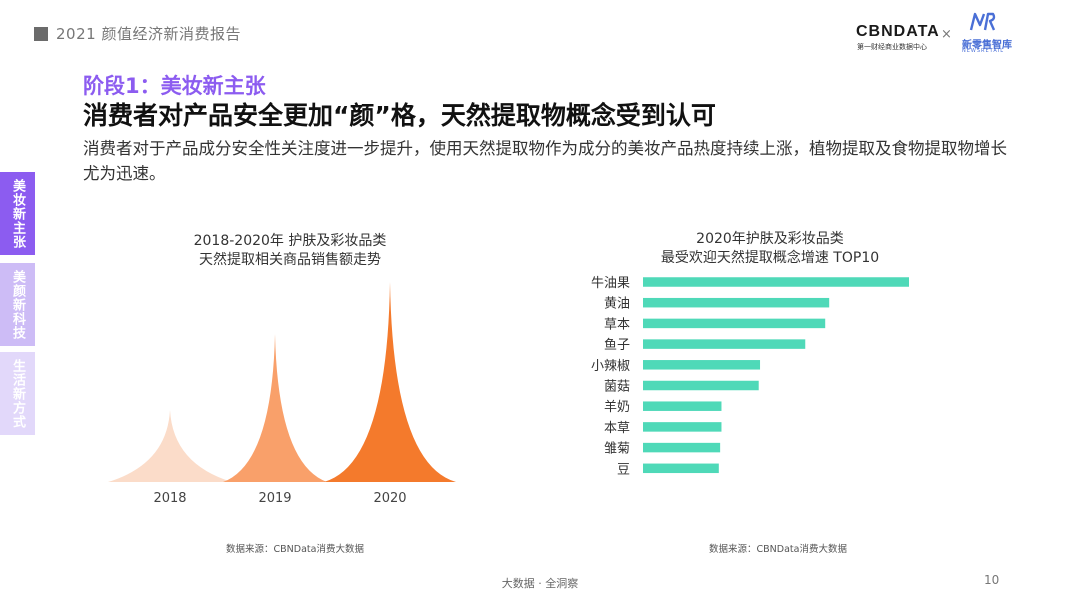  Describe the element at coordinates (623, 469) in the screenshot. I see `bar-label-豆: 豆` at that location.